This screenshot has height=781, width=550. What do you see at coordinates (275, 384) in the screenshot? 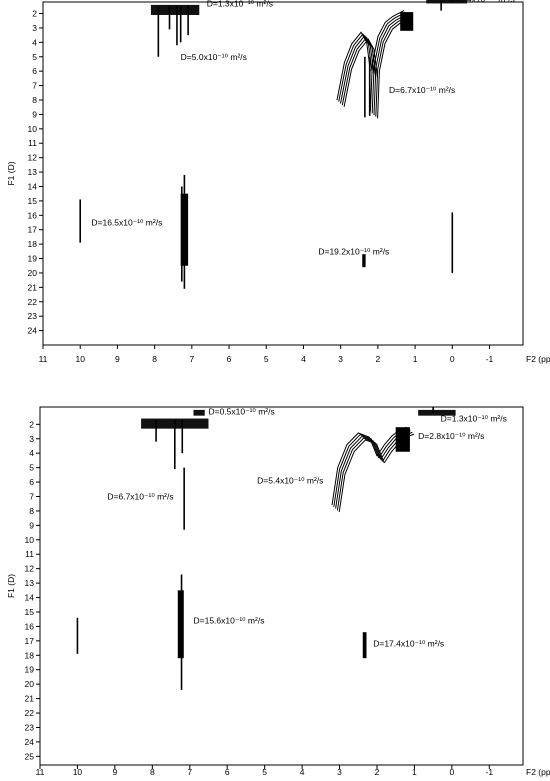
I see `panel-divider` at bounding box center [275, 384].